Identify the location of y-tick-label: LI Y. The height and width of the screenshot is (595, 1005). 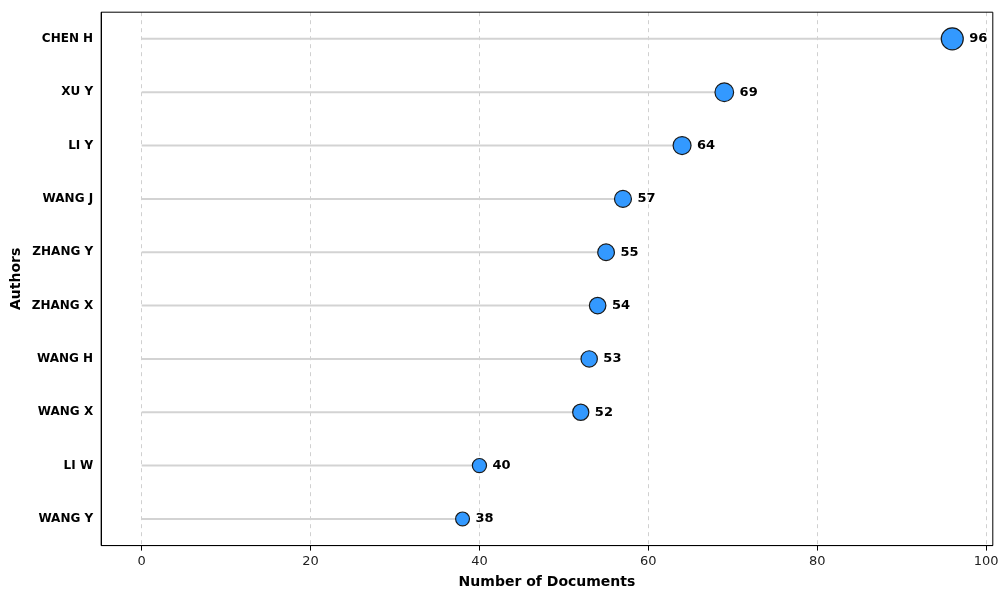
(81, 144).